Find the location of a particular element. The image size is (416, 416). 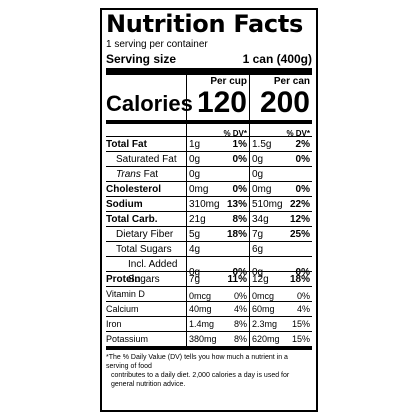

vitamin-dv: 8% is located at coordinates (240, 324).